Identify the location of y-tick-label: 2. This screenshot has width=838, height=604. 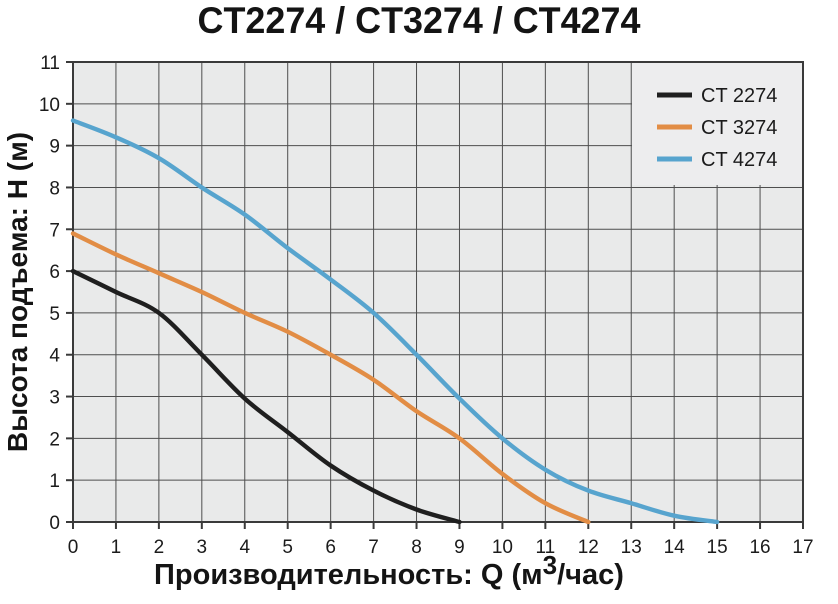
(54, 439).